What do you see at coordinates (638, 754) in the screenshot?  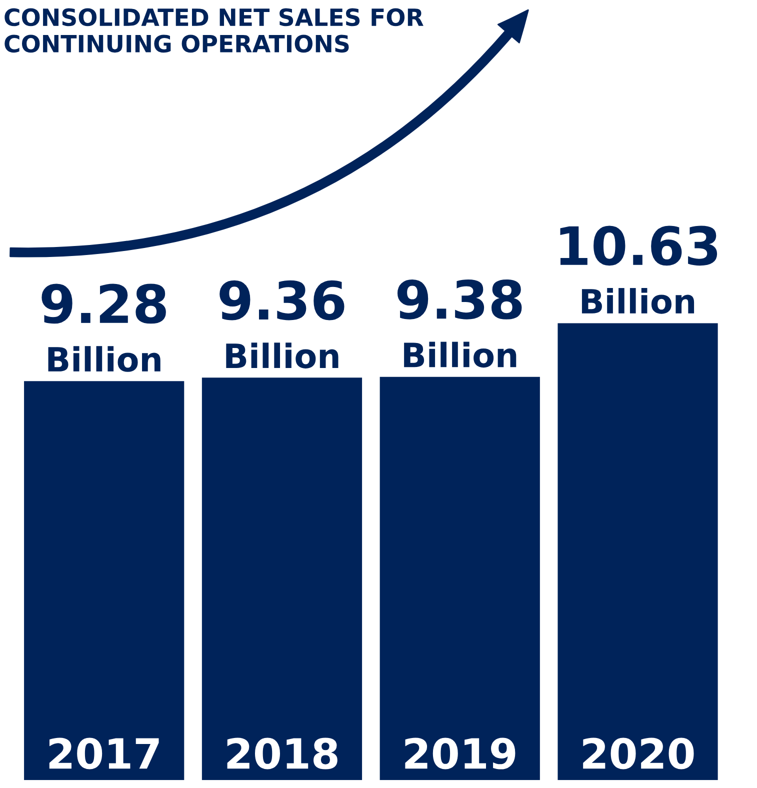 I see `x-tick-label: 2020` at bounding box center [638, 754].